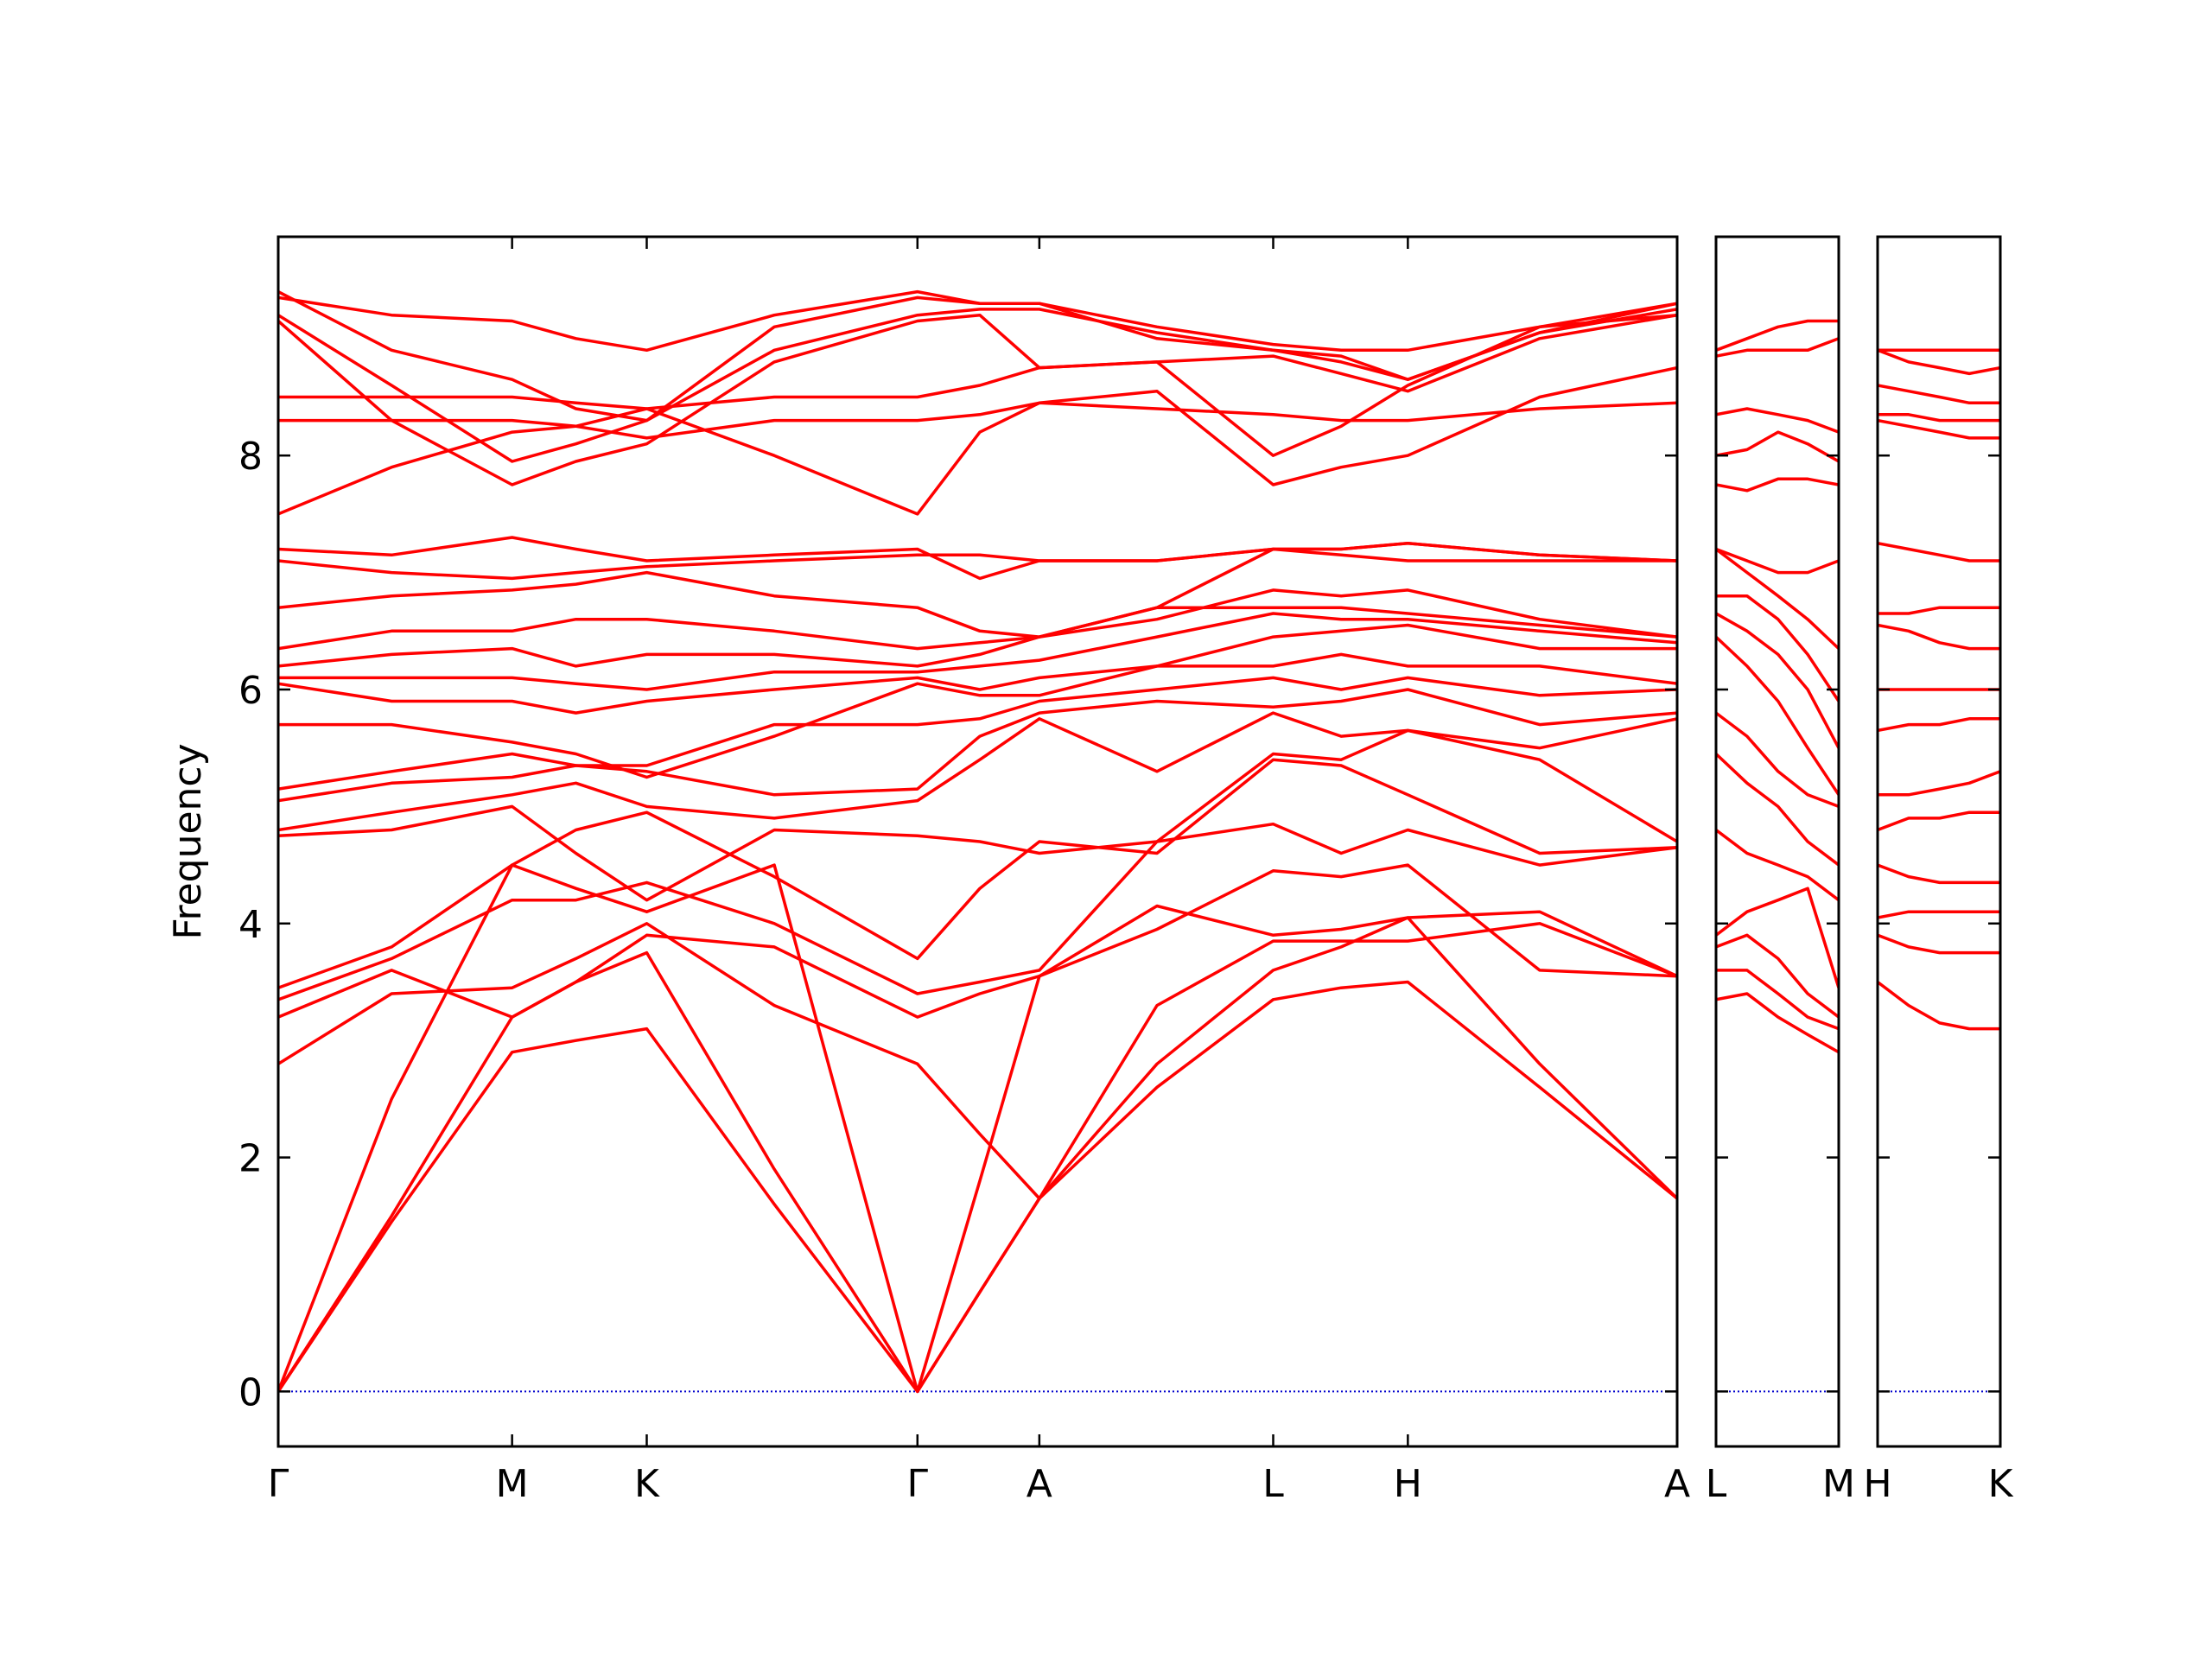 The image size is (2212, 1659). What do you see at coordinates (250, 691) in the screenshot?
I see `y-tick-label: 6` at bounding box center [250, 691].